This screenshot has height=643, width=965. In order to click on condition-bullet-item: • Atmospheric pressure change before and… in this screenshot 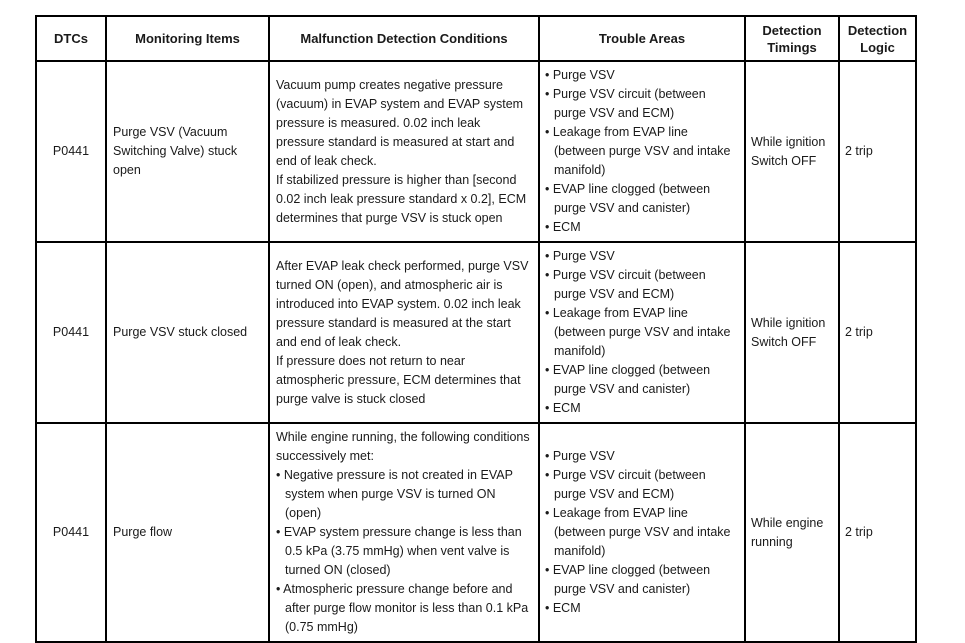, I will do `click(402, 608)`.